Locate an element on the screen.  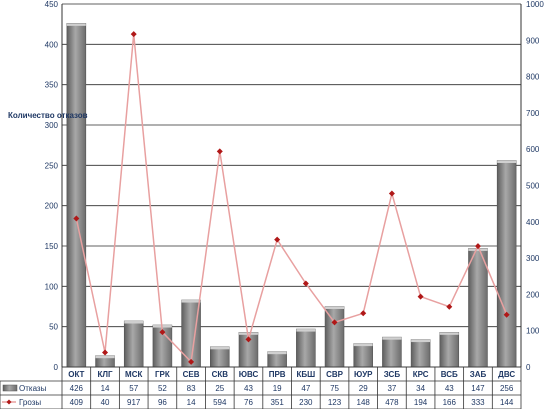
legend-key-bar is located at coordinates (10, 388).